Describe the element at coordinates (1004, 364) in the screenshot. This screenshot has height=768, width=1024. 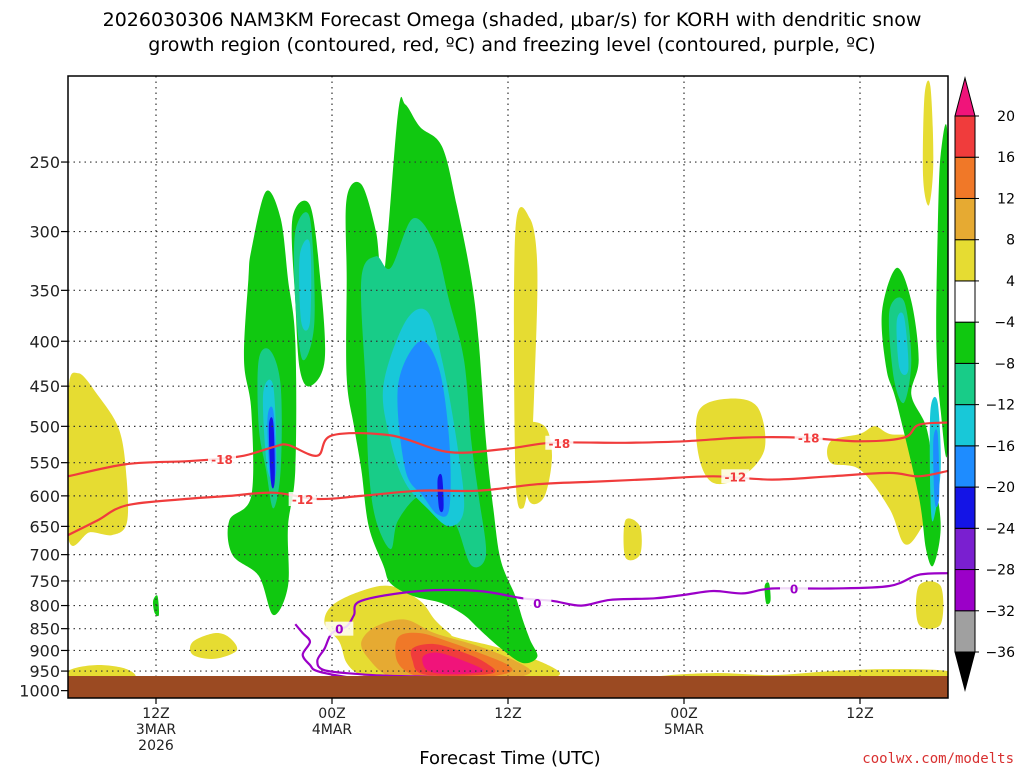
I see `colorbar-label--8: −8` at that location.